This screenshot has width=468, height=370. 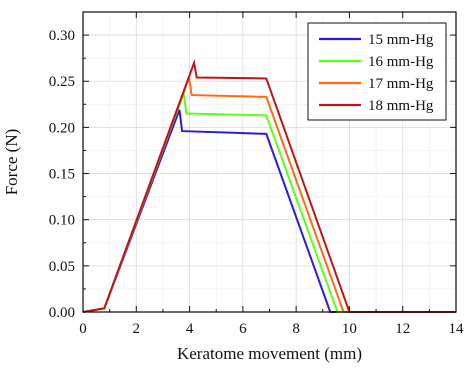 I want to click on x-tick-label: 6, so click(x=243, y=329).